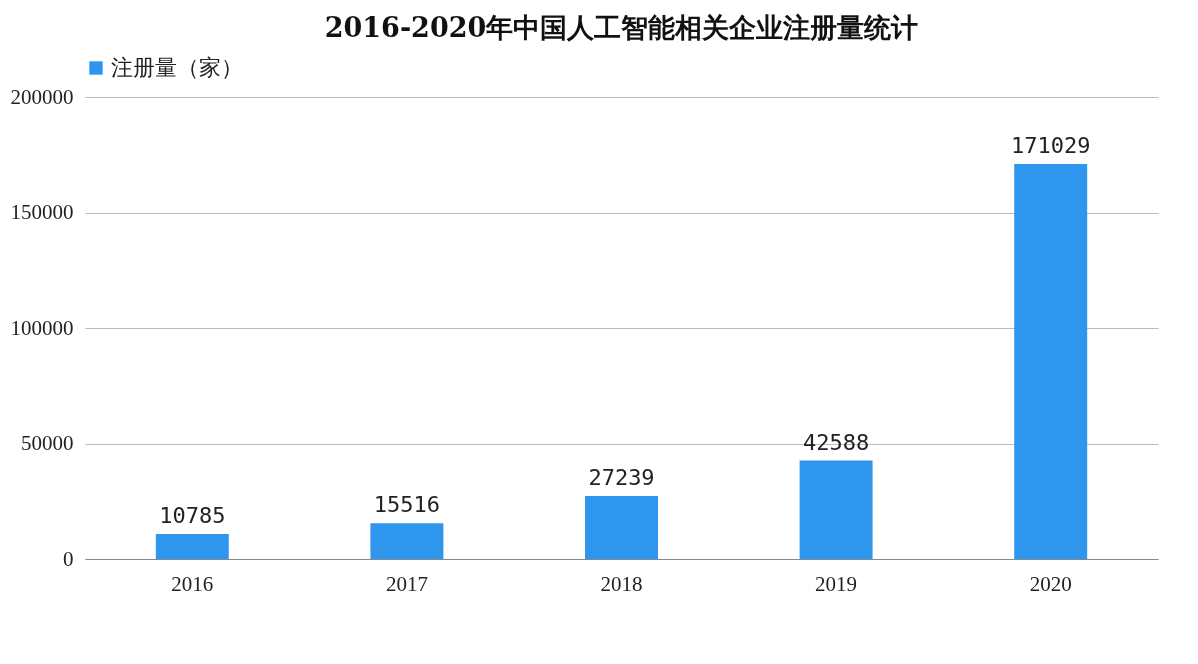 The width and height of the screenshot is (1198, 664). What do you see at coordinates (192, 583) in the screenshot?
I see `x-tick-label: 2016` at bounding box center [192, 583].